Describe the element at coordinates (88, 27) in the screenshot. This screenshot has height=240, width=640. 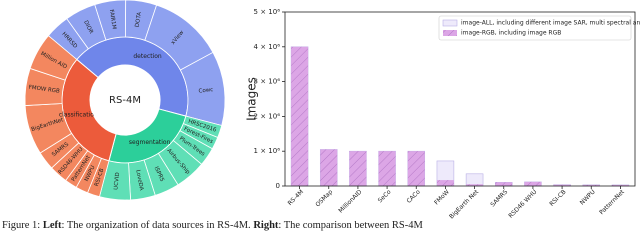
I see `source-label: DIOR` at that location.